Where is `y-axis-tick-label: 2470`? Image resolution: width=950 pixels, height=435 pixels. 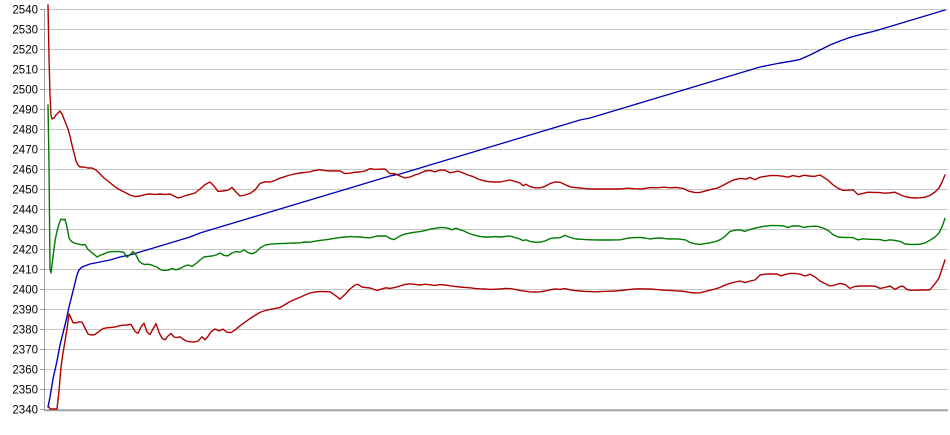
y-axis-tick-label: 2470 is located at coordinates (25, 151).